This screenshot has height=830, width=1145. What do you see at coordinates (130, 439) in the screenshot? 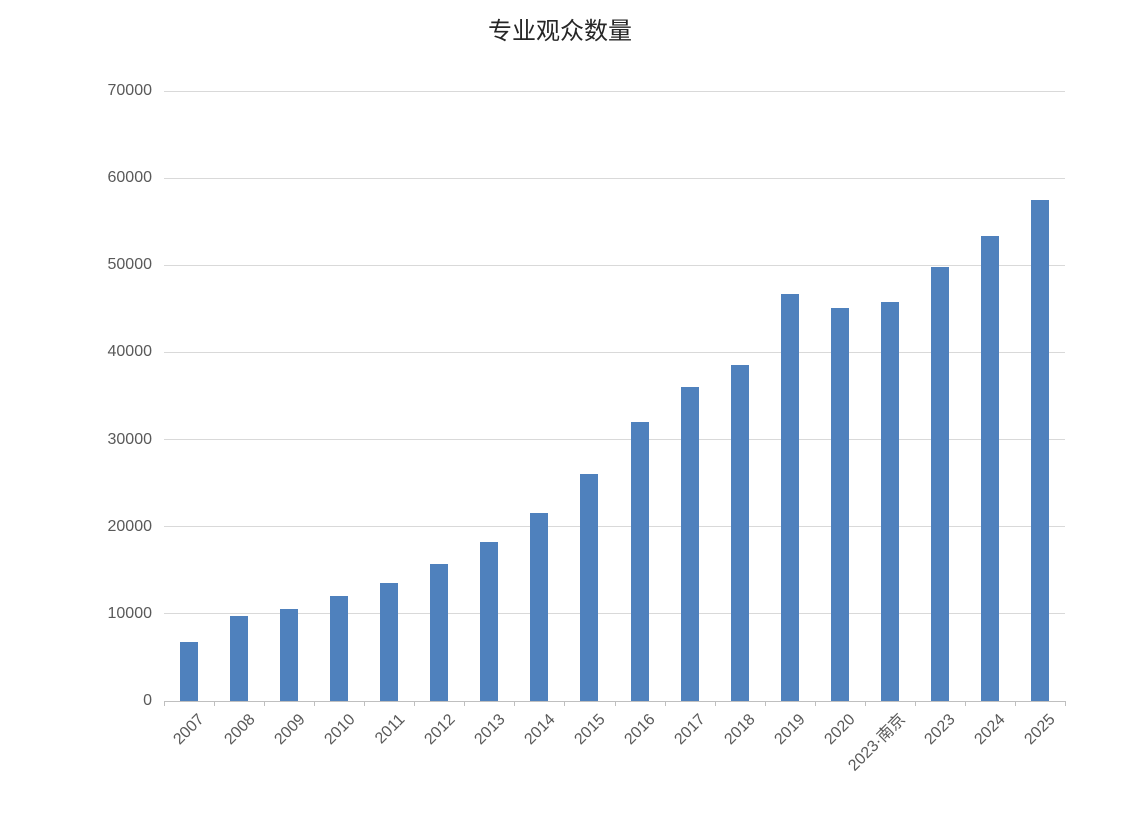
I see `y-tick-label-30000: 30000` at bounding box center [130, 439].